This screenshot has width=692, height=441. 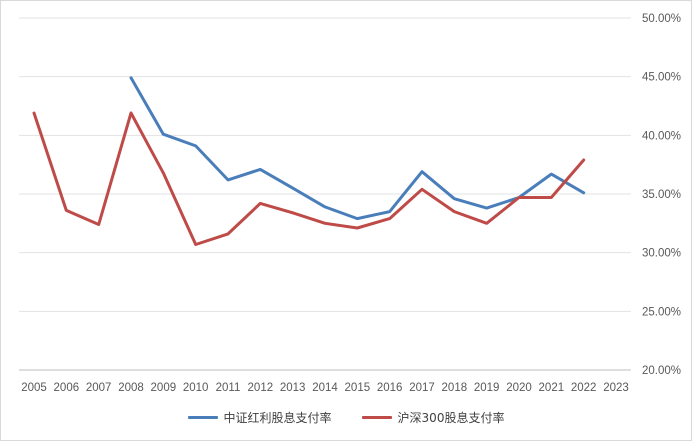 I want to click on x-tick-label: 2012, so click(x=261, y=388).